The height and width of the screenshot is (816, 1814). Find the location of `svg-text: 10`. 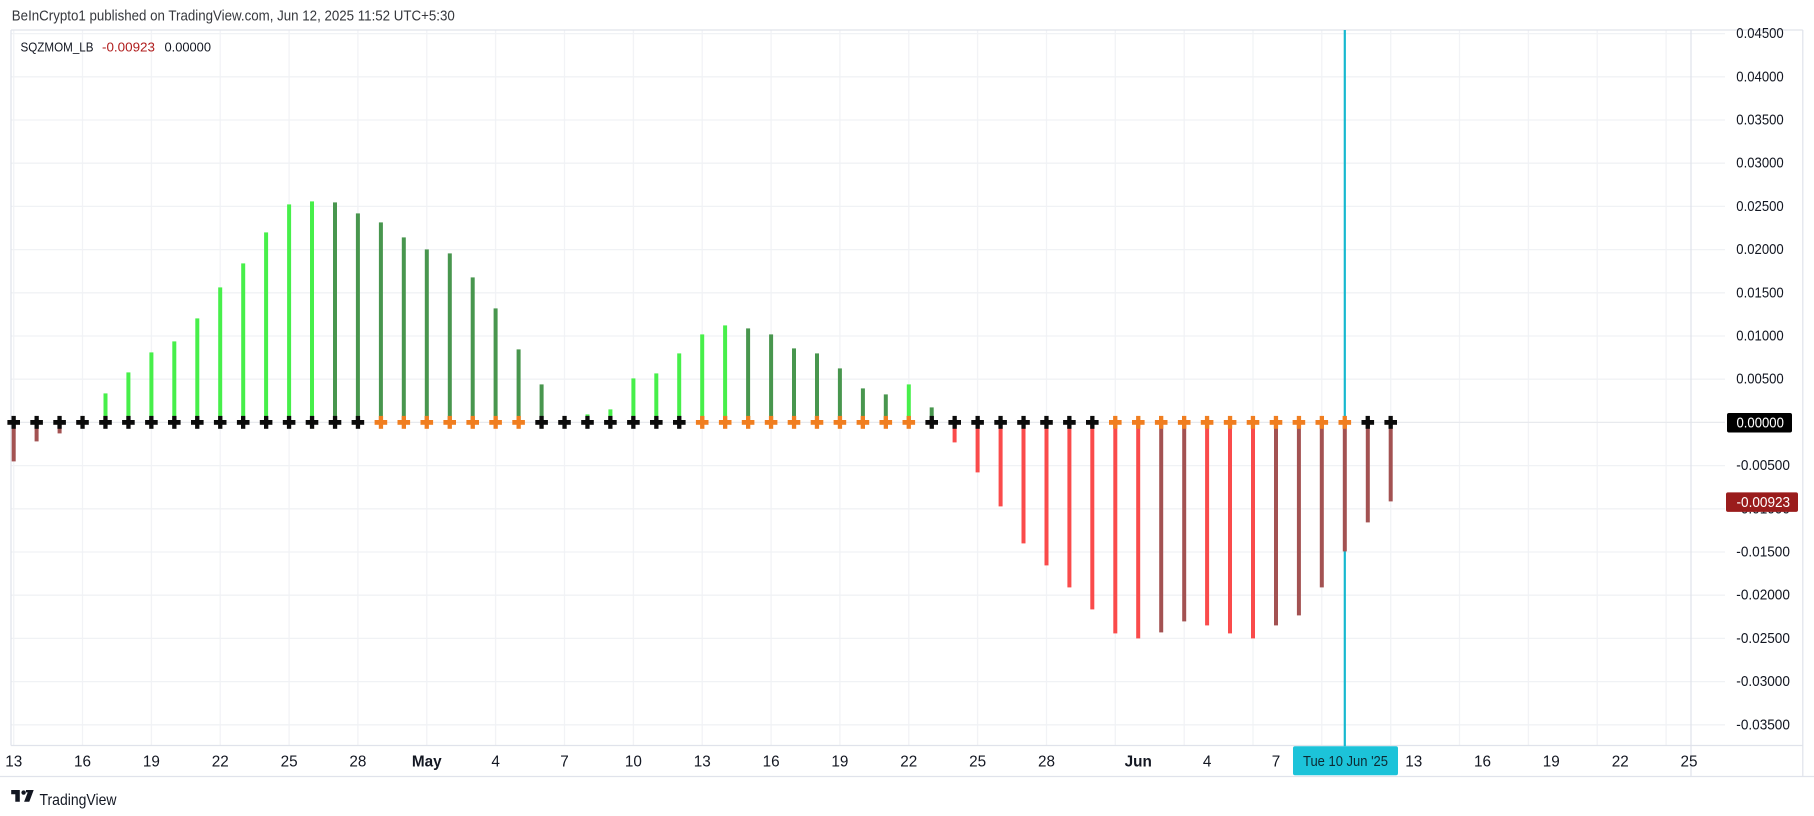

svg-text: 10 is located at coordinates (633, 761).